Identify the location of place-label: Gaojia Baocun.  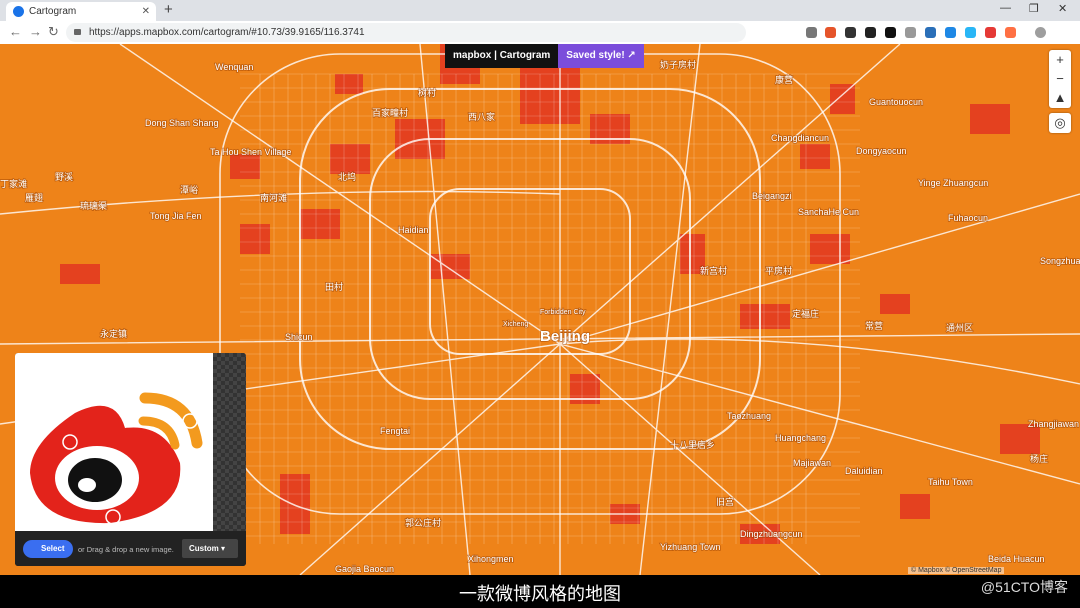
(364, 569).